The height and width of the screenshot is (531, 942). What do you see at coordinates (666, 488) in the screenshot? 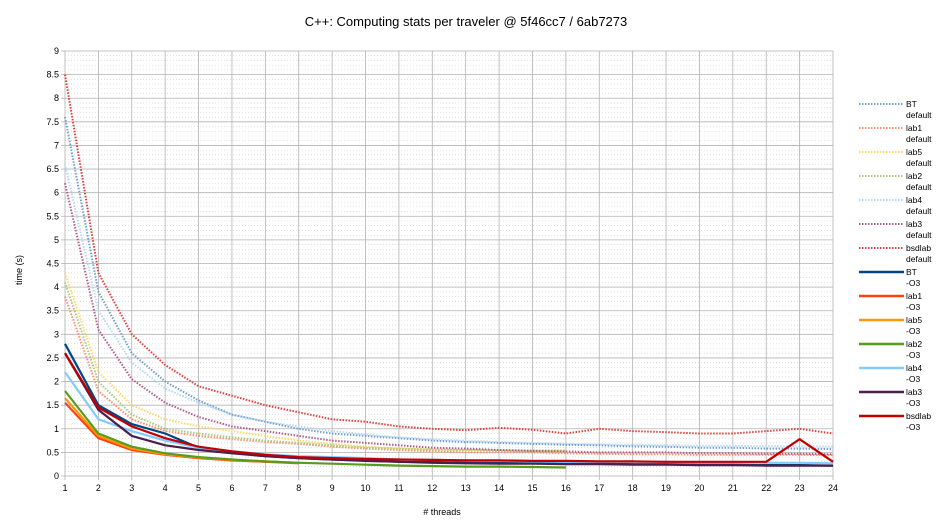
I see `x-tick-label: 19` at bounding box center [666, 488].